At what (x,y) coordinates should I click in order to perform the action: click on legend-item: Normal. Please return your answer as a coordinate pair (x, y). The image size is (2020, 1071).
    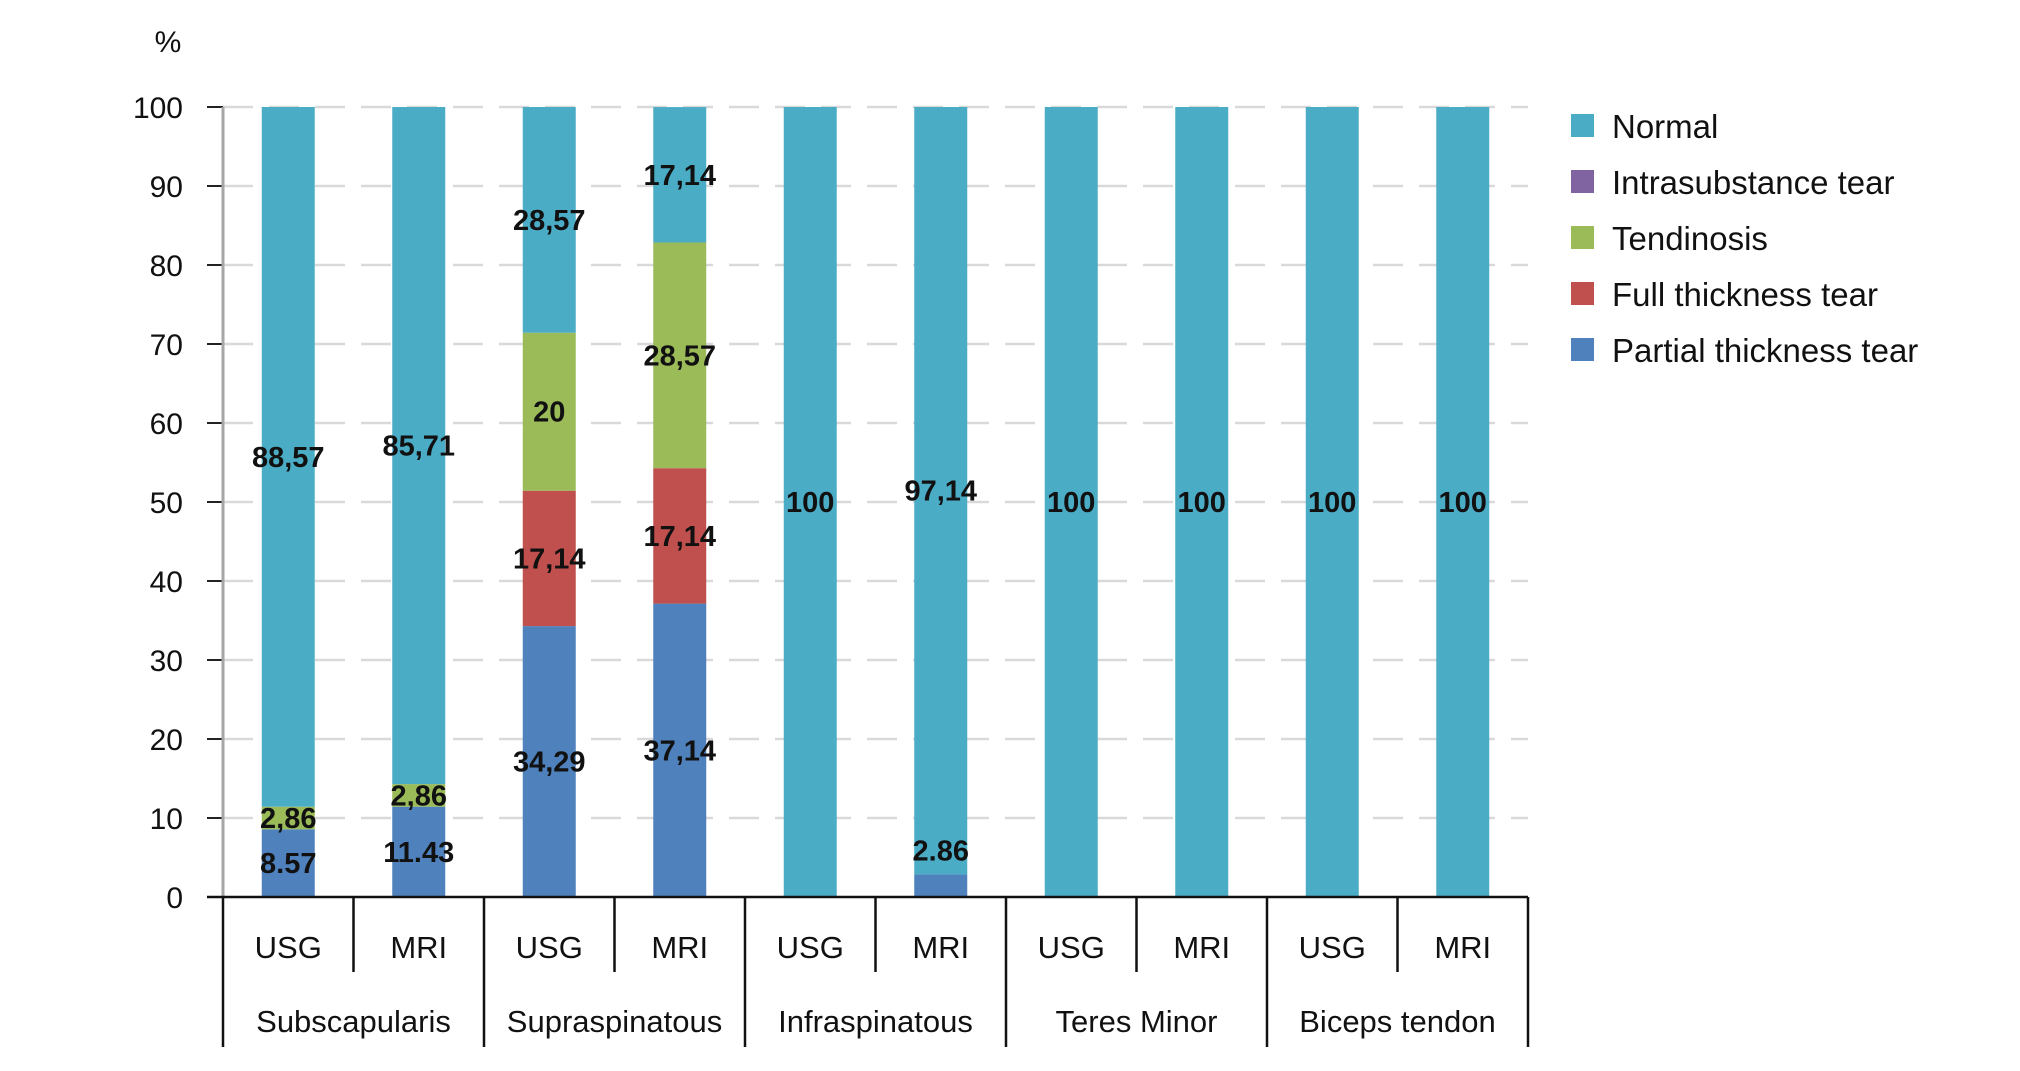
    Looking at the image, I should click on (1644, 126).